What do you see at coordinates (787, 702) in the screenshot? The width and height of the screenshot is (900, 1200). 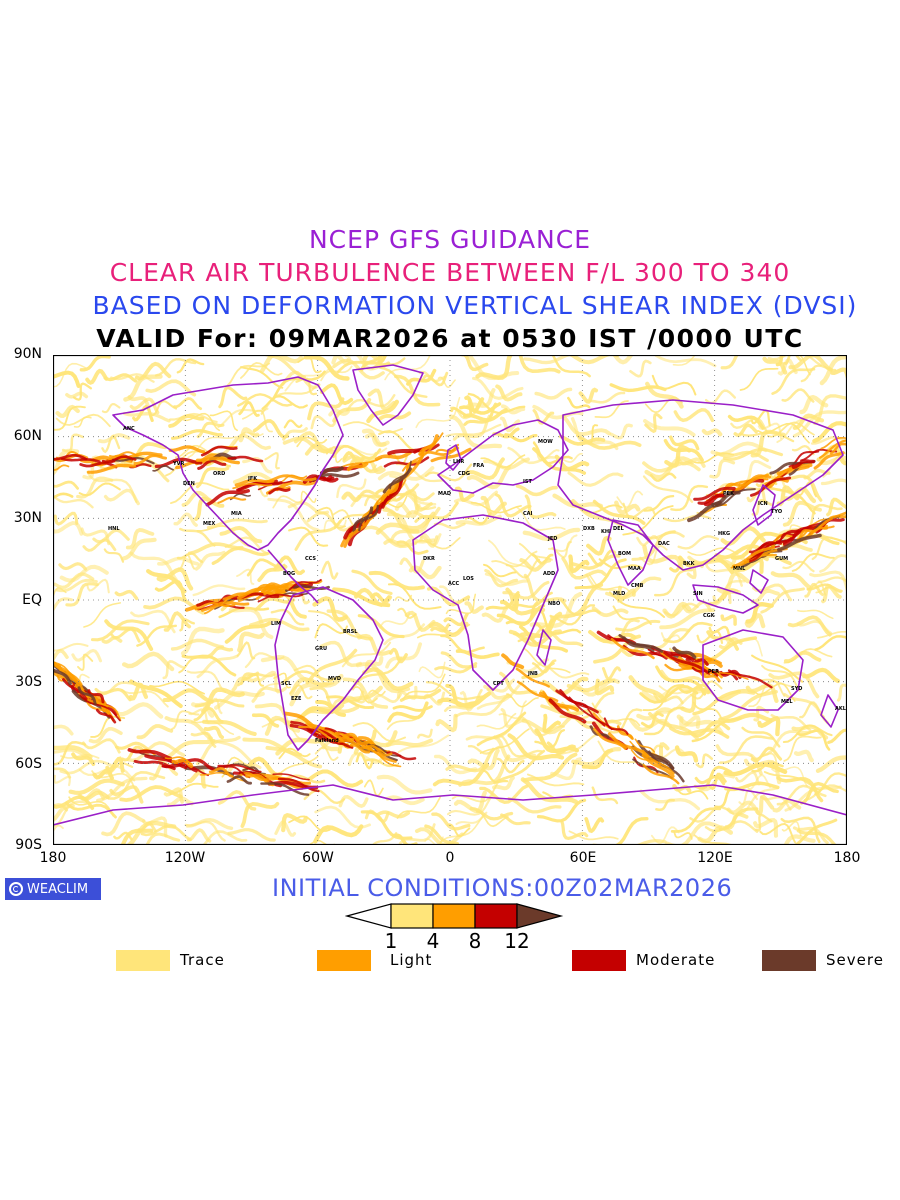 I see `station-label: MEL` at bounding box center [787, 702].